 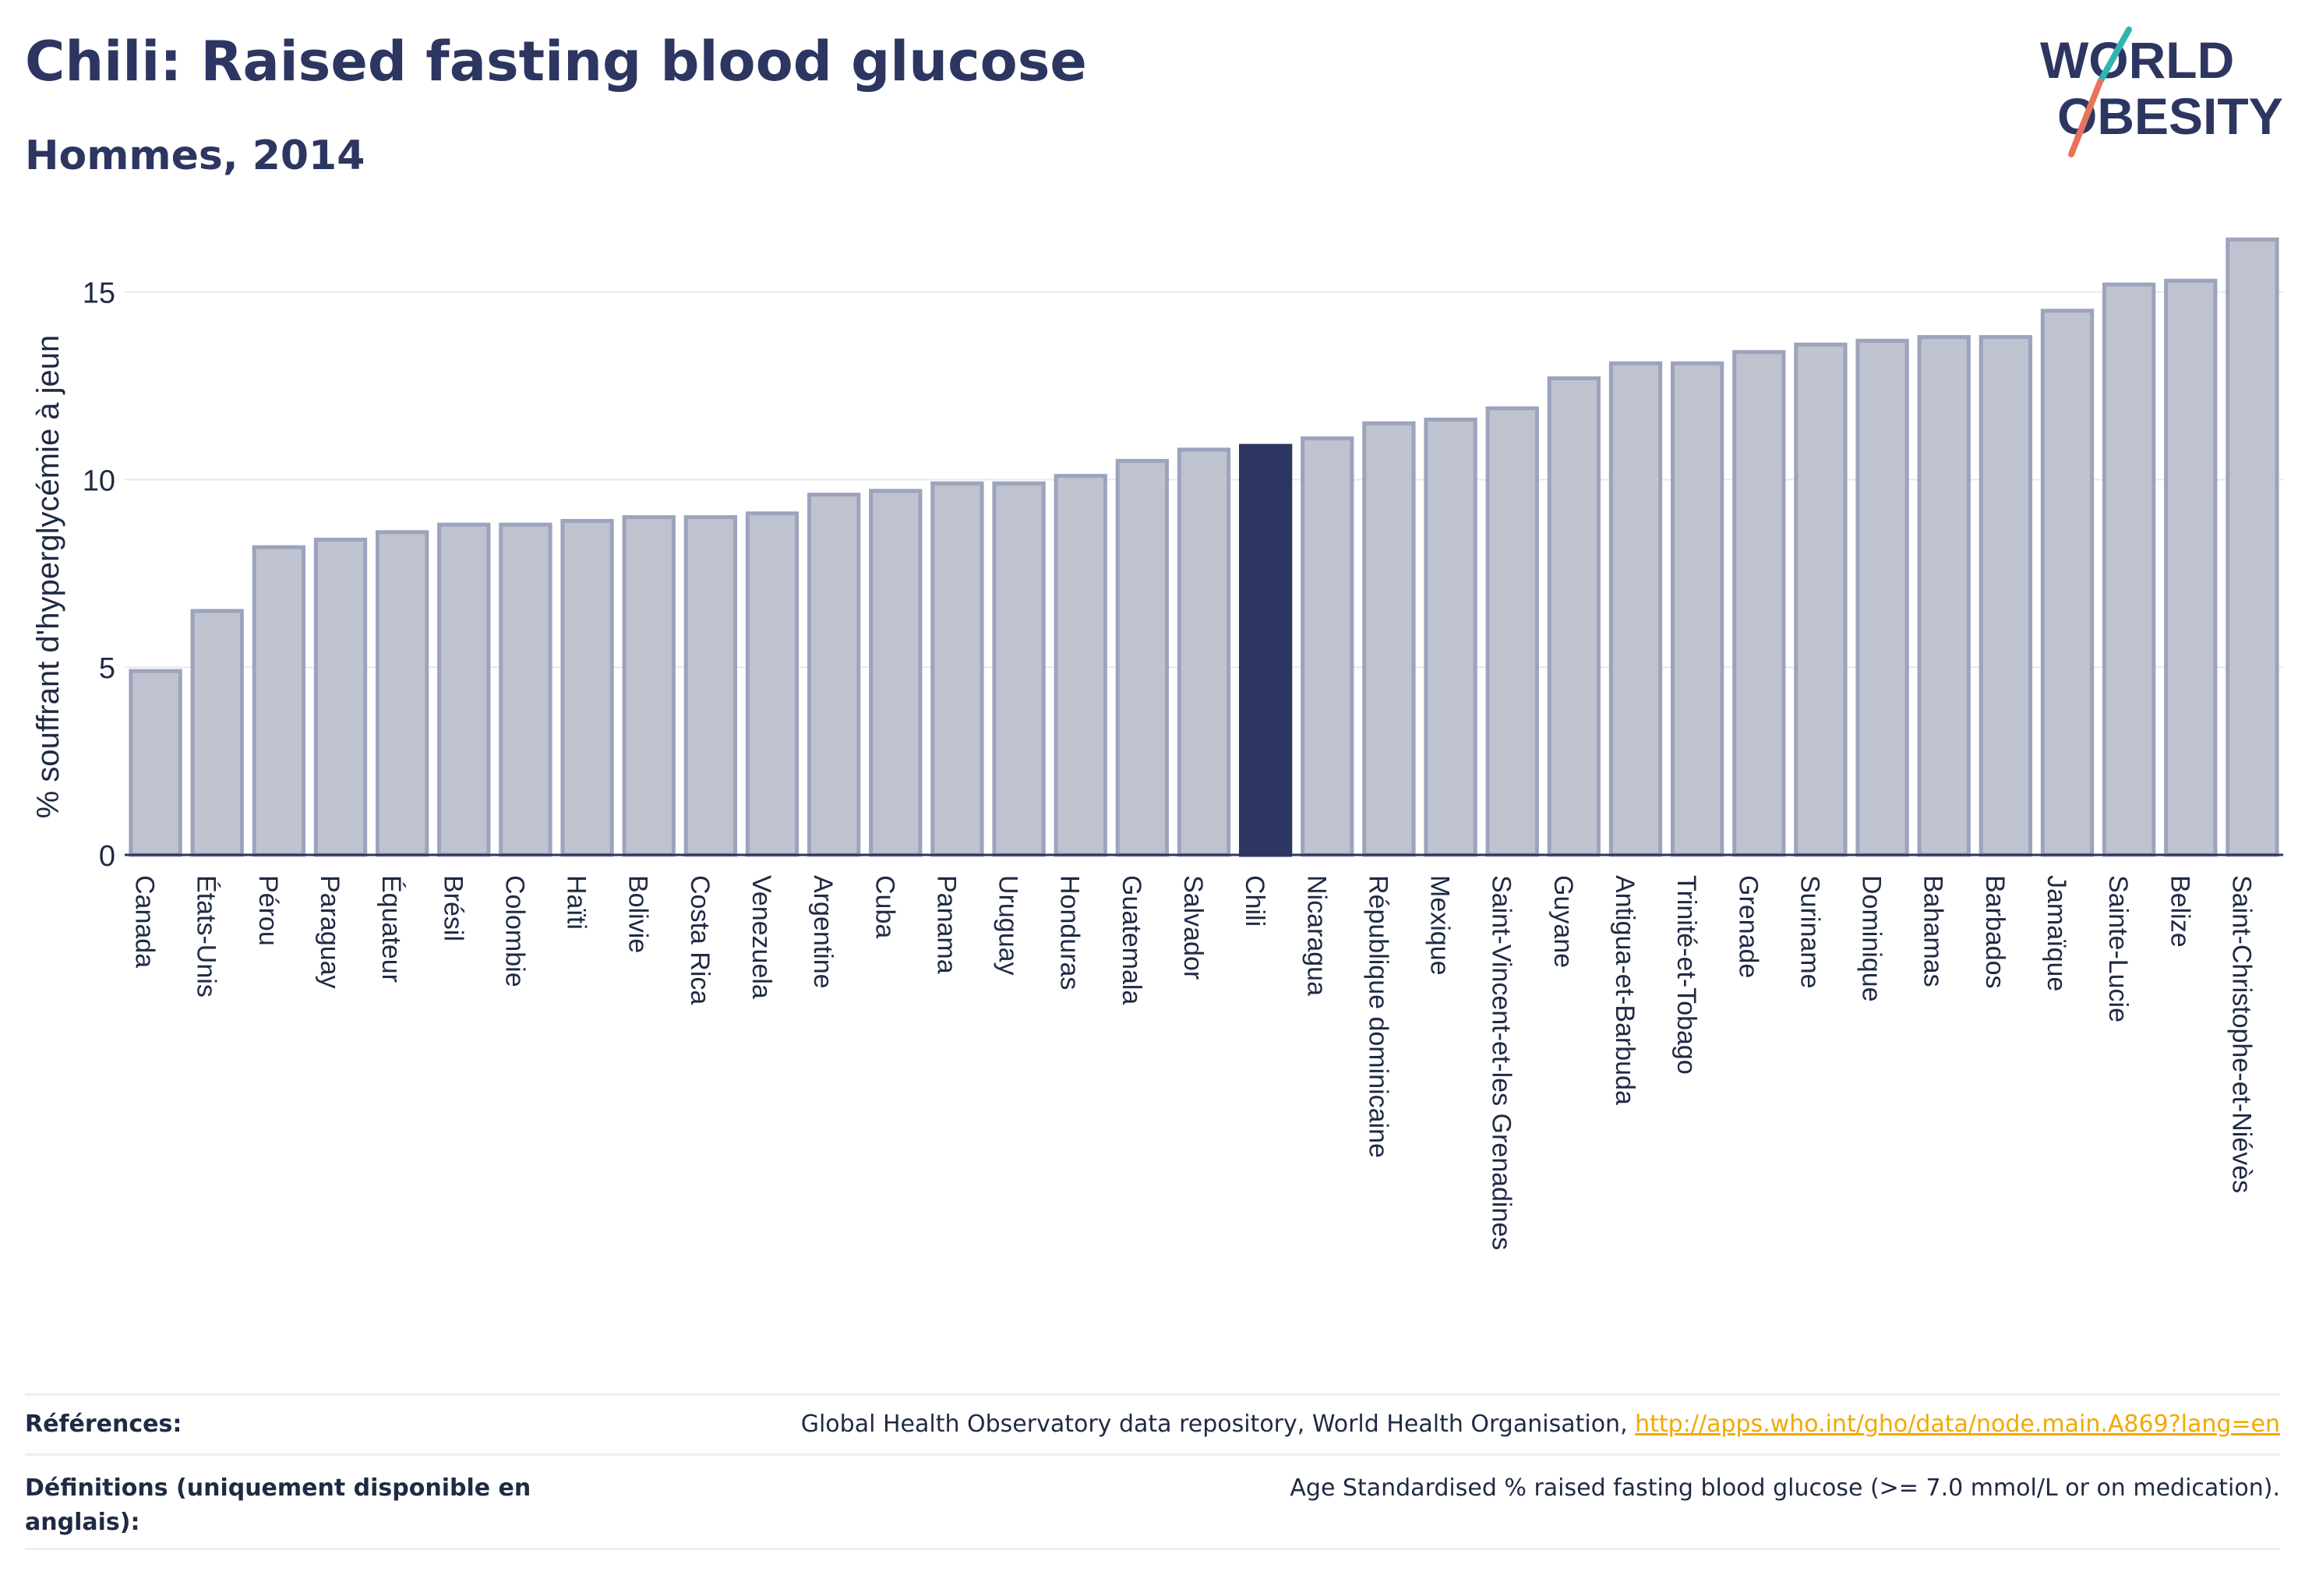 I want to click on x-tick-label: Salvador, so click(x=1193, y=927).